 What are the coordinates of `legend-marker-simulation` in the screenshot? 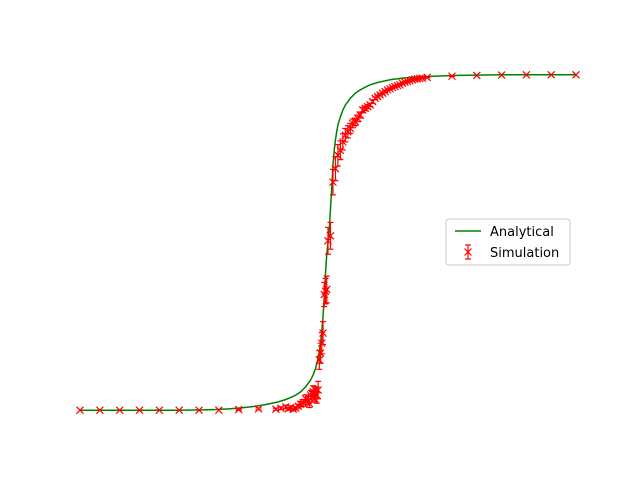 It's located at (468, 252).